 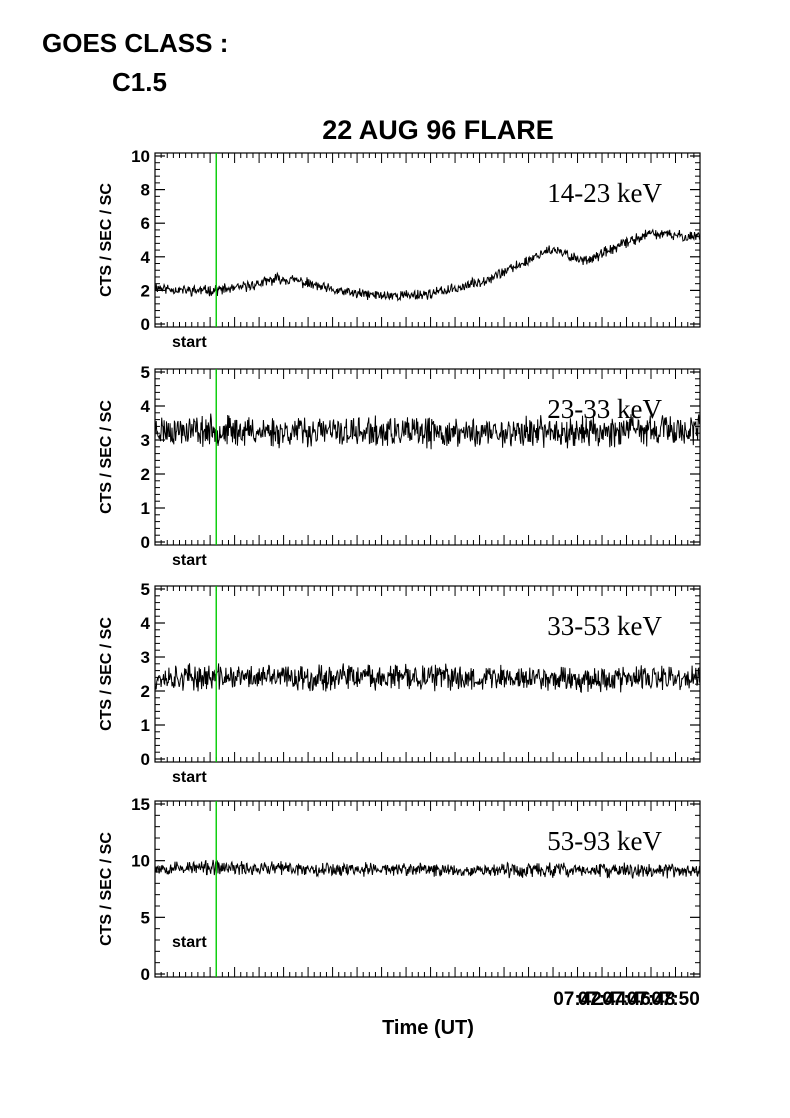 What do you see at coordinates (135, 43) in the screenshot?
I see `goes-class-label: GOES CLASS :` at bounding box center [135, 43].